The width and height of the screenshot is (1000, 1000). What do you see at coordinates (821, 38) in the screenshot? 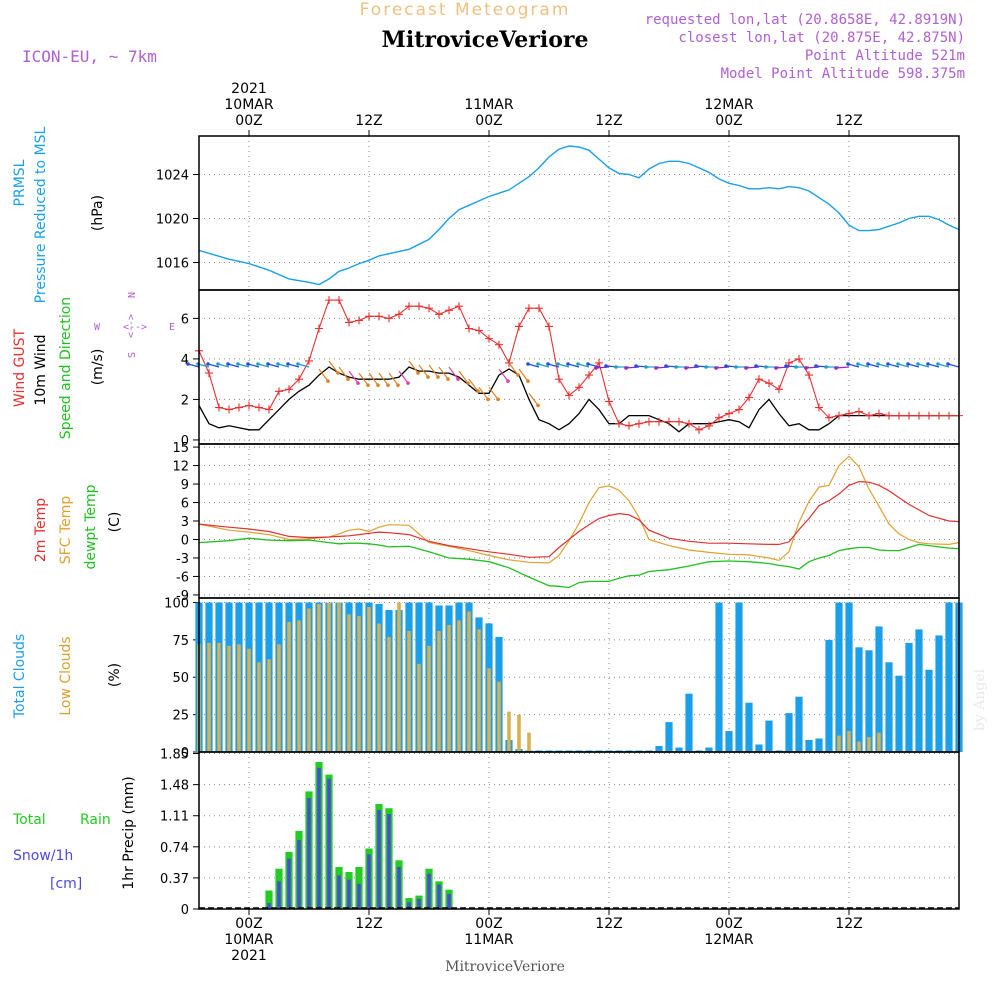
I see `closest-coords: closest lon,lat (20.875E, 42.875N)` at bounding box center [821, 38].